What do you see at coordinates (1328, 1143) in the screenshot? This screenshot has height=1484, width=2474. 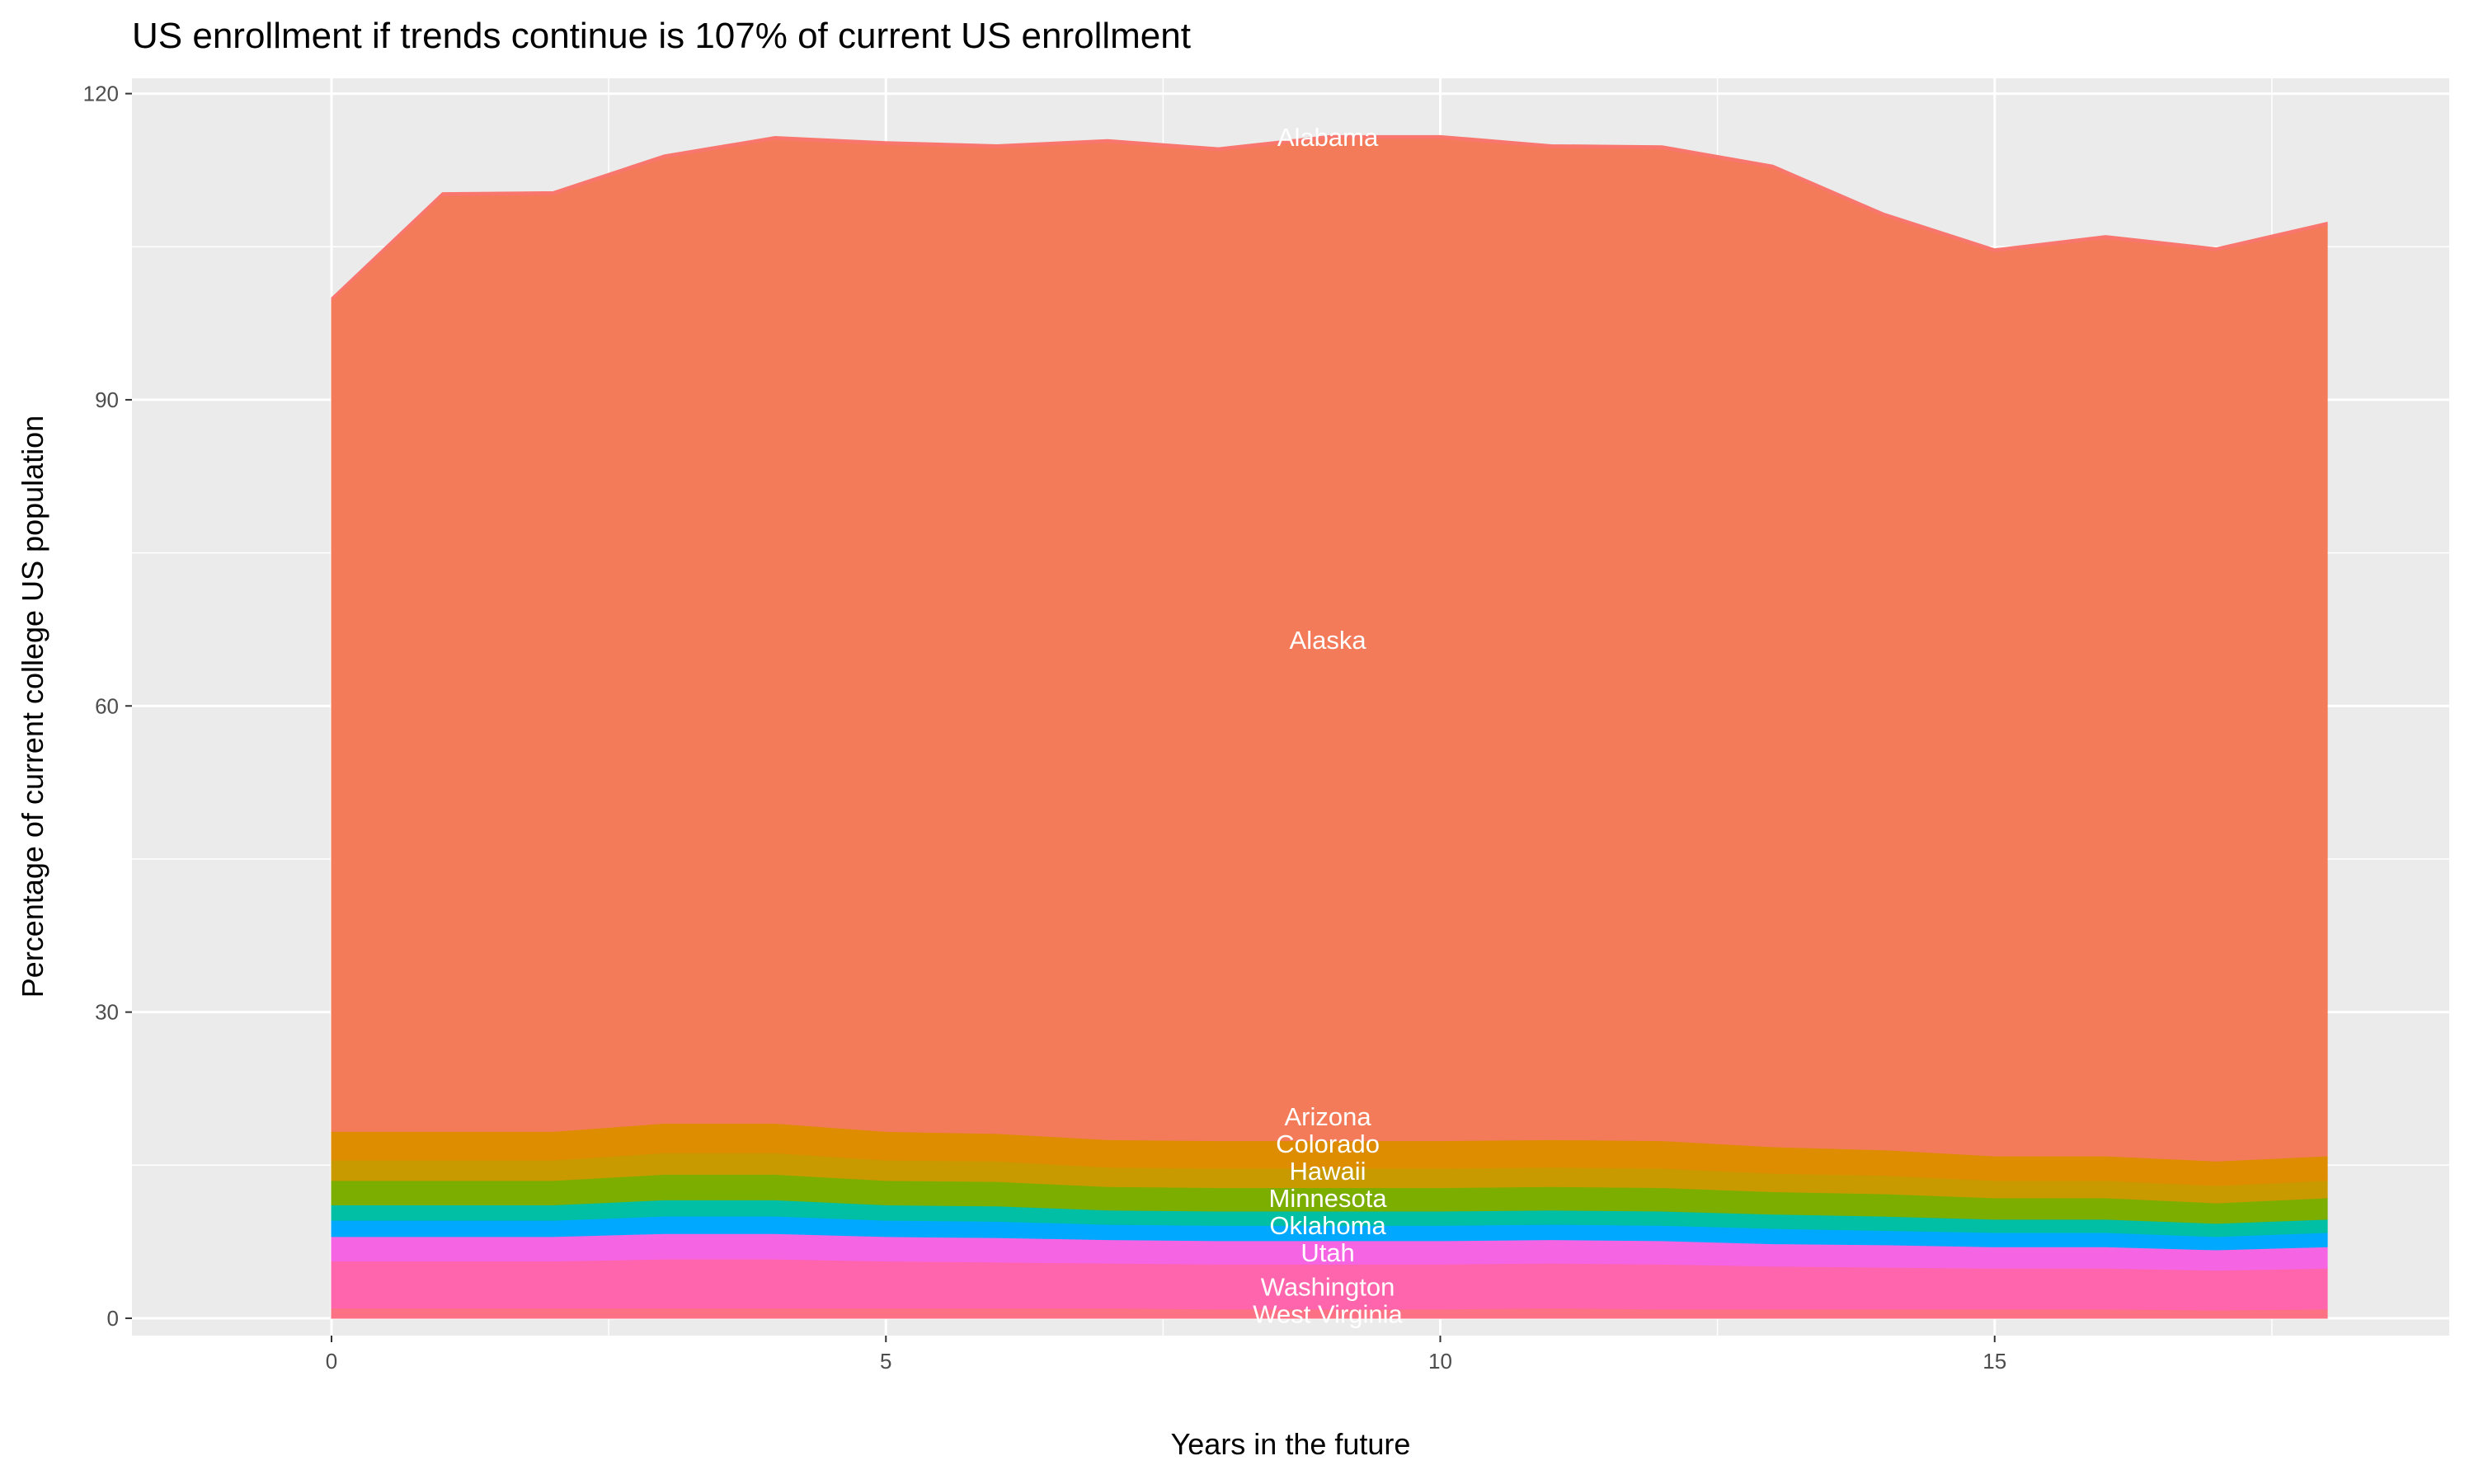 I see `series-label: Colorado` at bounding box center [1328, 1143].